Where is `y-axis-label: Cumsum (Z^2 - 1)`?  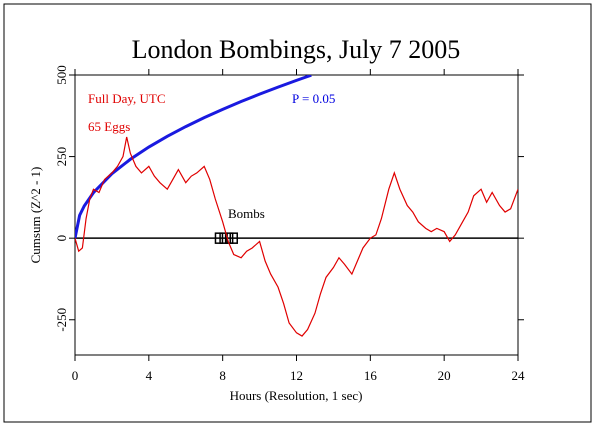 y-axis-label: Cumsum (Z^2 - 1) is located at coordinates (35, 215).